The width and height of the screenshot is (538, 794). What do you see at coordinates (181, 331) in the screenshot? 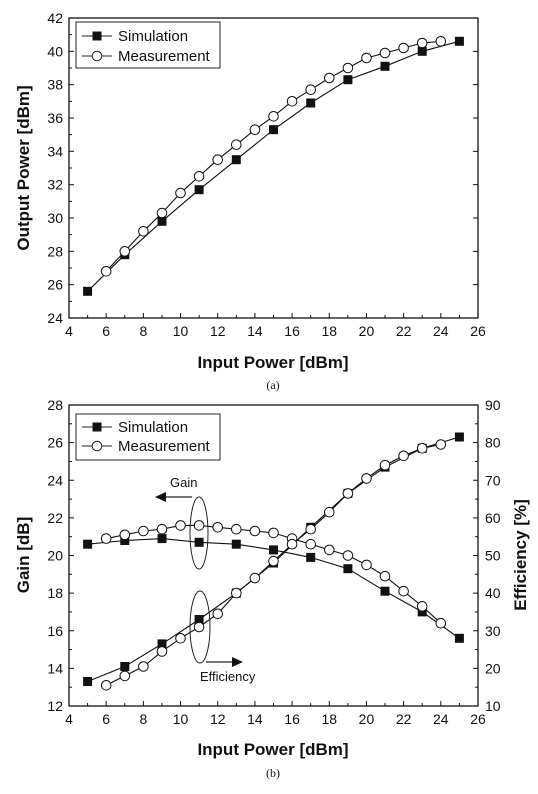
I see `x-tick-label: 10` at bounding box center [181, 331].